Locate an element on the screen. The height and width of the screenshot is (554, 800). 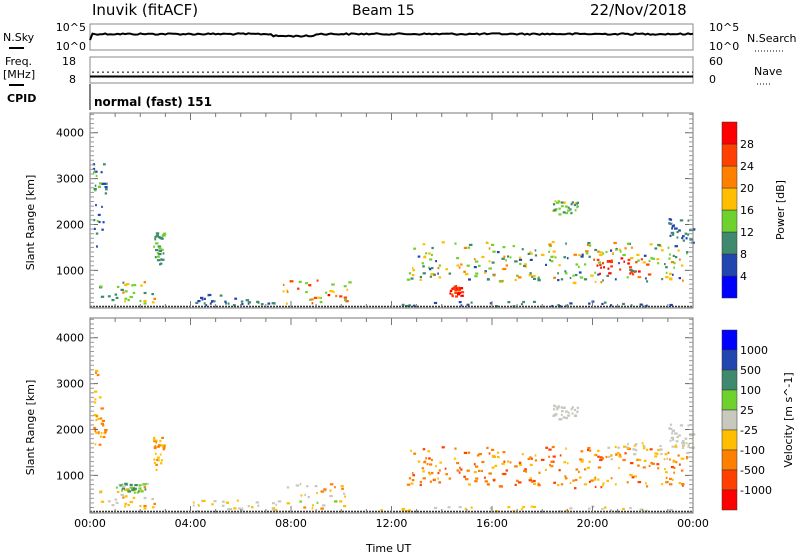
station-title: Inuvik (fitACF) is located at coordinates (145, 10).